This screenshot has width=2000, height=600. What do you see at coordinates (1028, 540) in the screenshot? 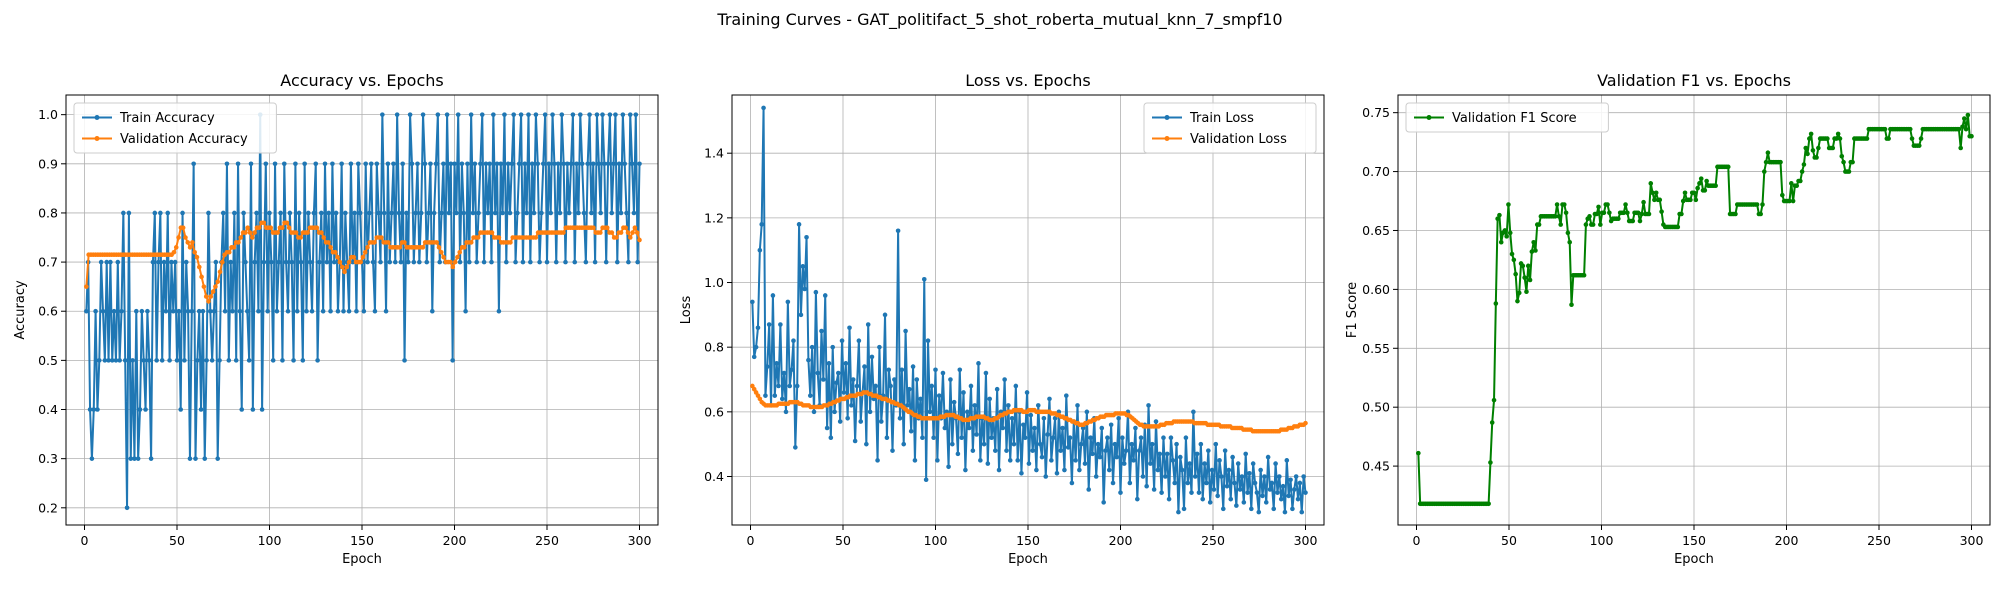
I see `x-tick-label: 150` at bounding box center [1028, 540].